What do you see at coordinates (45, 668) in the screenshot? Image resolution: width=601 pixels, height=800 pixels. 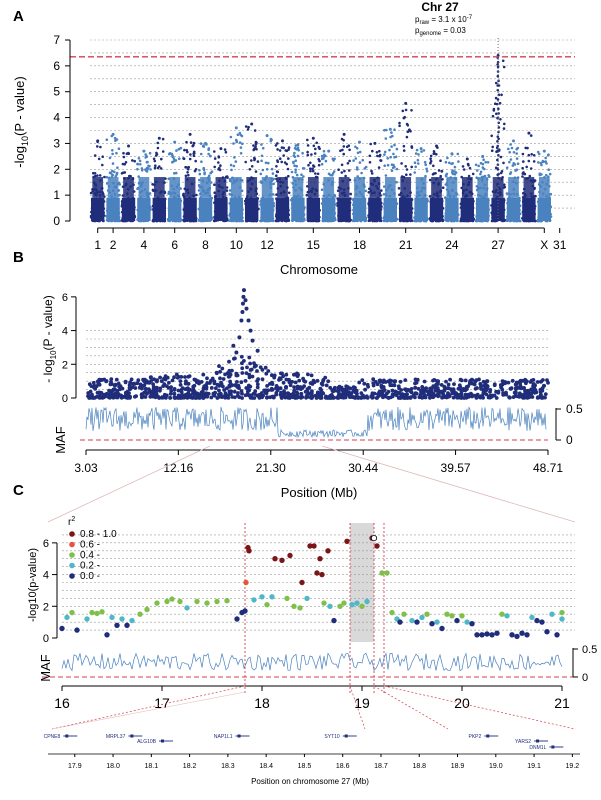 I see `panel-c-maf-label: MAF` at bounding box center [45, 668].